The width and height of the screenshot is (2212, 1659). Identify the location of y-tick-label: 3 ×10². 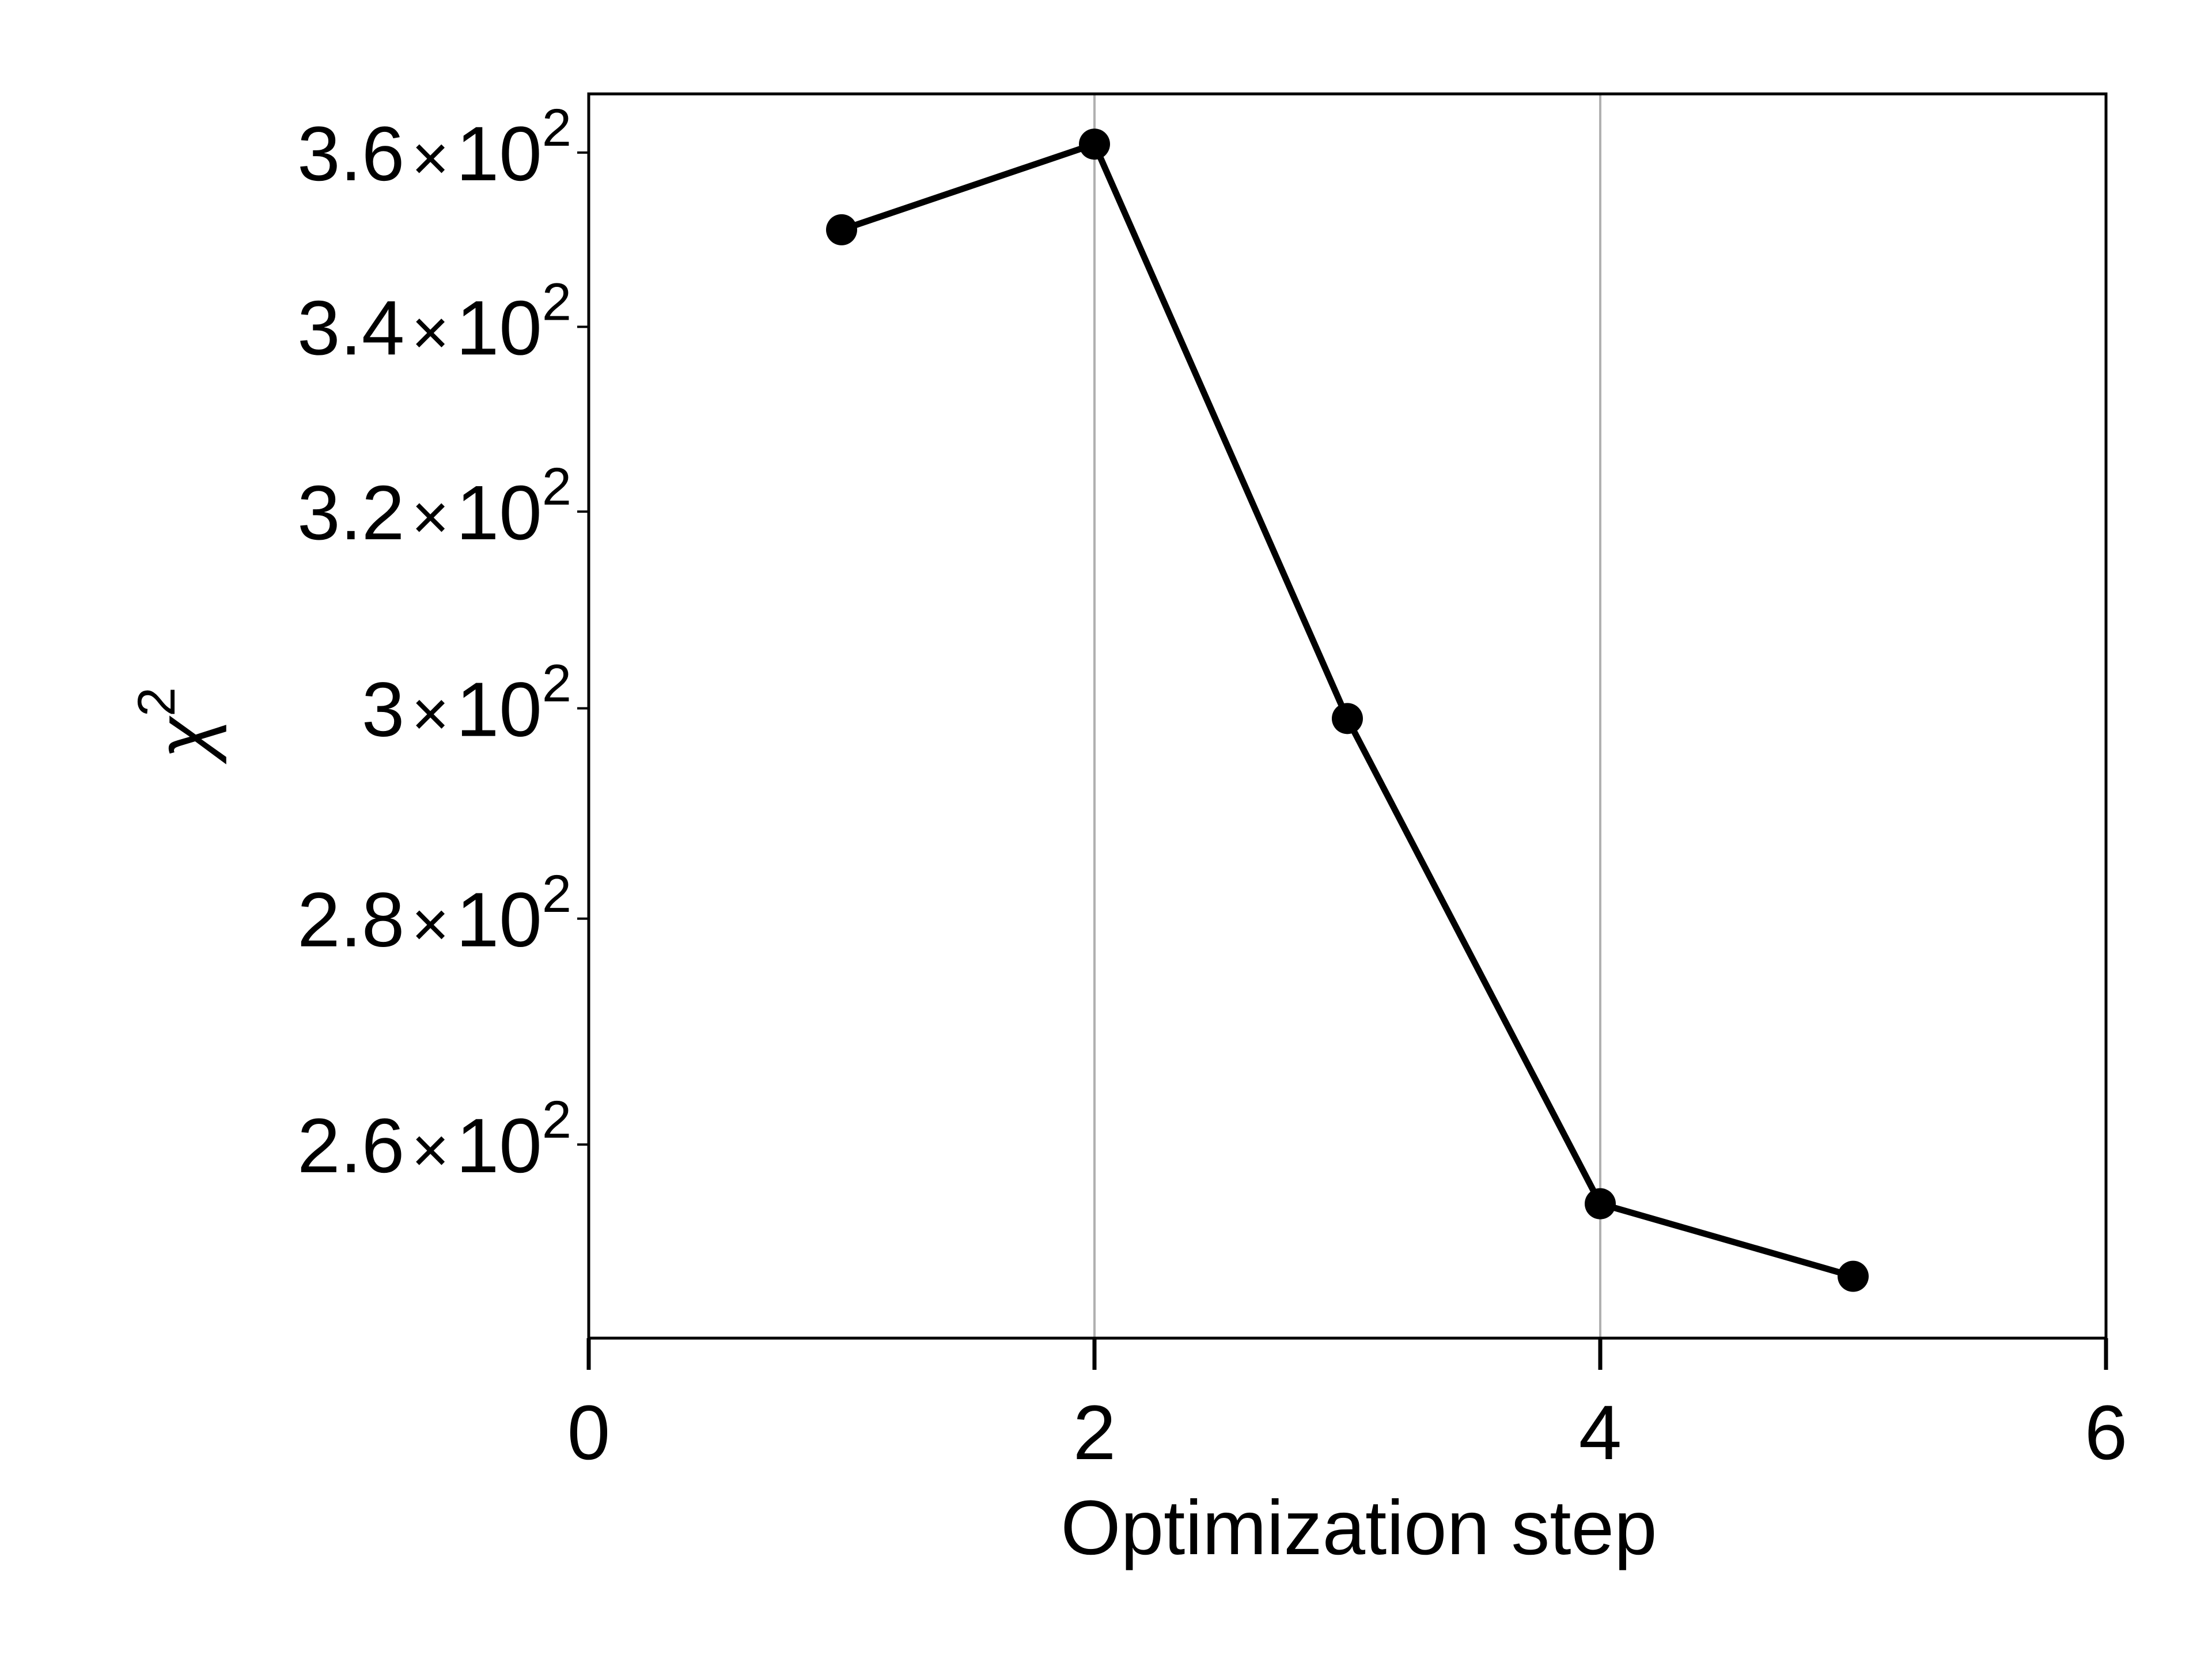
(466, 703).